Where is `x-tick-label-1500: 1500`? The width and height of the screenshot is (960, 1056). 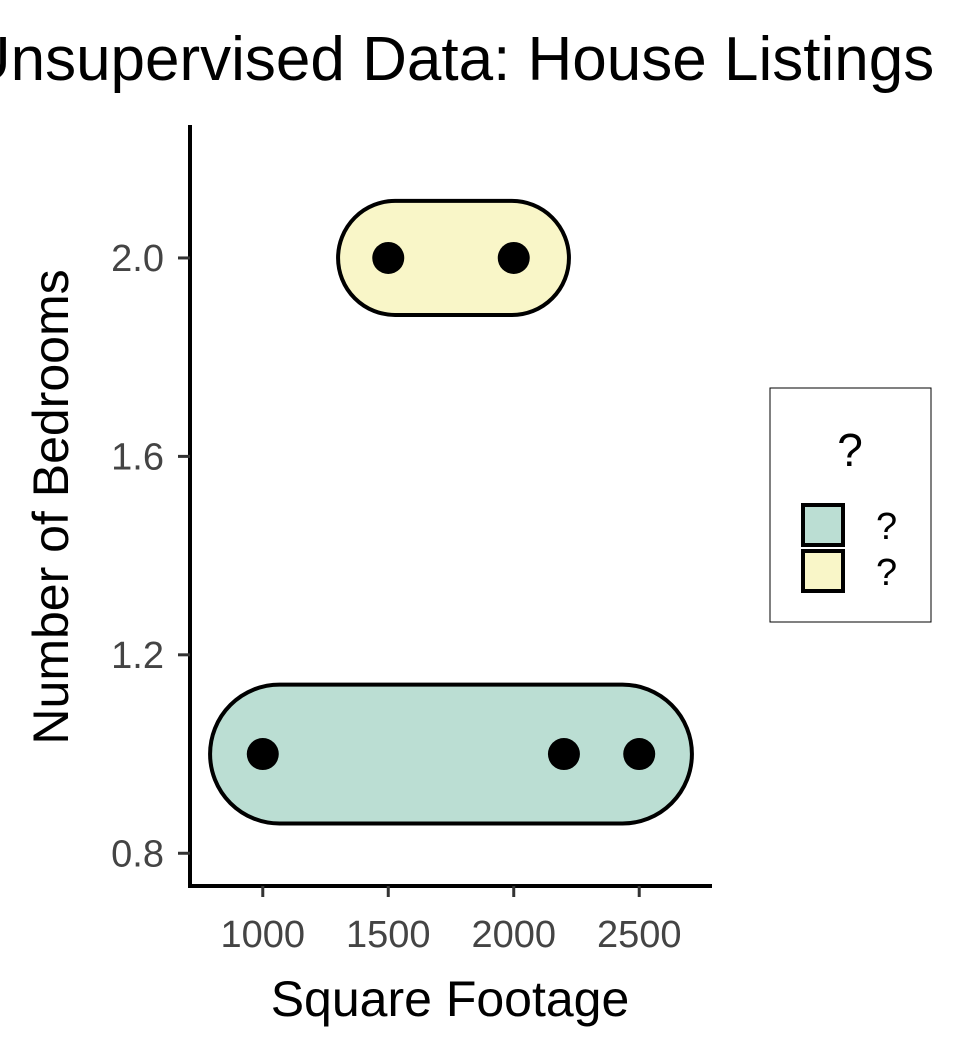
x-tick-label-1500: 1500 is located at coordinates (388, 935).